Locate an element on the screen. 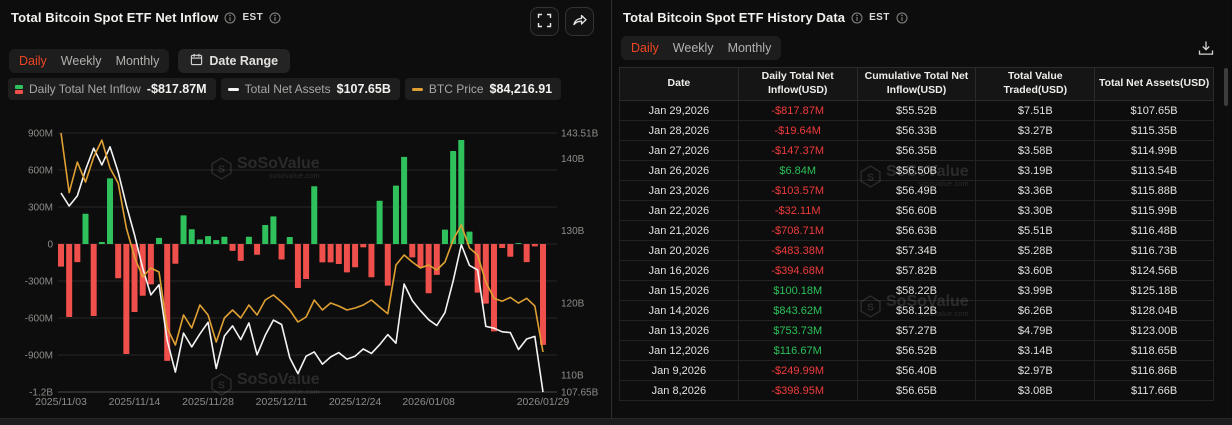 The height and width of the screenshot is (425, 1232). chart-period-tabs: Daily Weekly Monthly is located at coordinates (89, 61).